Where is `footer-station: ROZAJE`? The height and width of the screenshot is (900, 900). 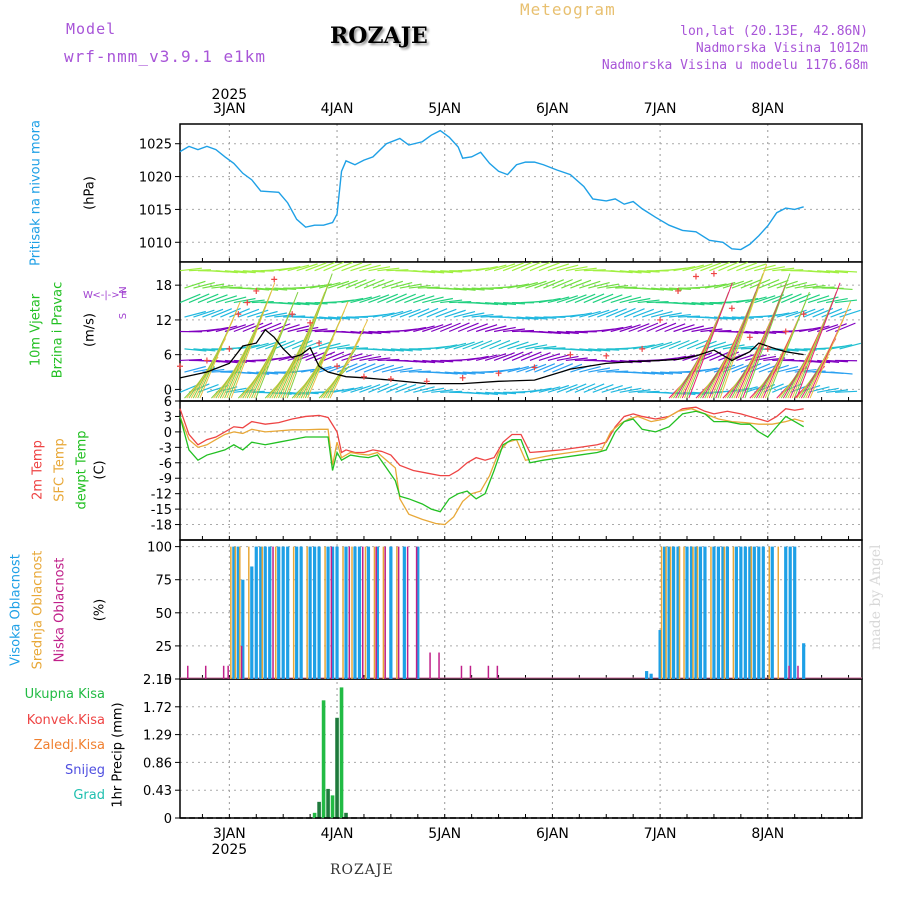
footer-station: ROZAJE is located at coordinates (362, 870).